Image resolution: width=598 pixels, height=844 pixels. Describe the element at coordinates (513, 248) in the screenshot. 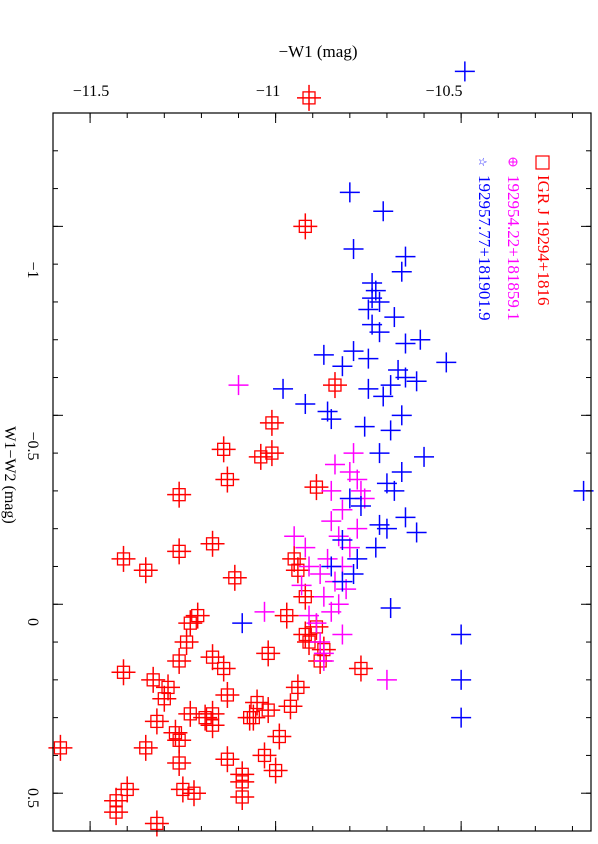

I see `legend-label-192954: 192954.22+181859.1` at that location.